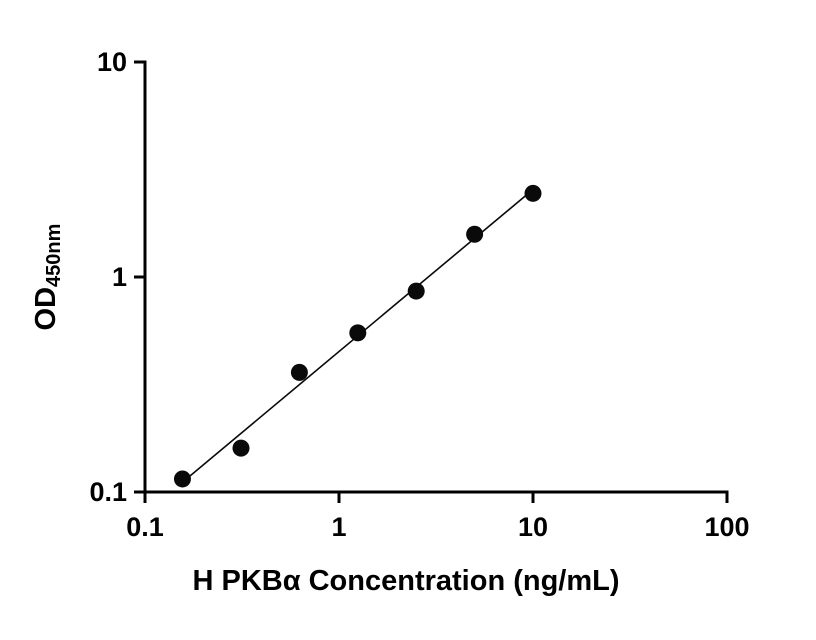 This screenshot has width=816, height=640. What do you see at coordinates (112, 62) in the screenshot?
I see `y-tick-label: 10` at bounding box center [112, 62].